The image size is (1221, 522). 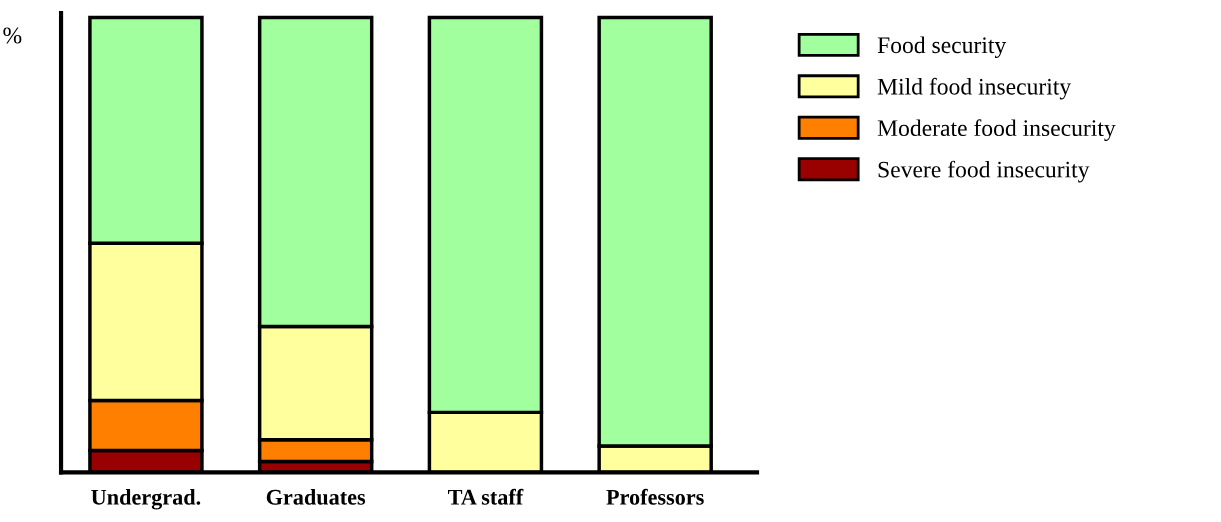 I want to click on legend-label: Moderate food insecurity, so click(x=996, y=130).